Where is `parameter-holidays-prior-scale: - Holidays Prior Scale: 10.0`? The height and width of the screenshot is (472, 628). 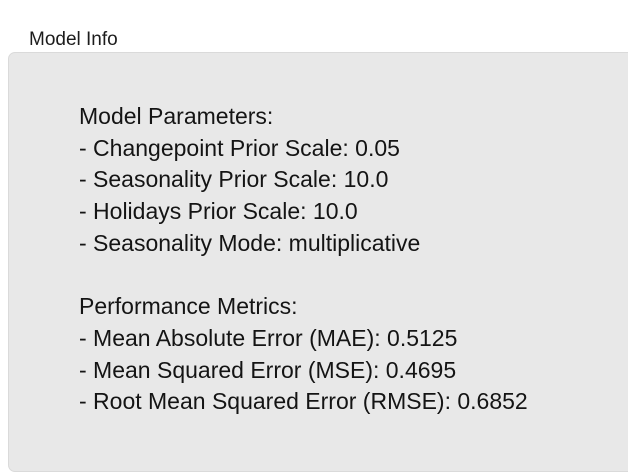 parameter-holidays-prior-scale: - Holidays Prior Scale: 10.0 is located at coordinates (218, 211).